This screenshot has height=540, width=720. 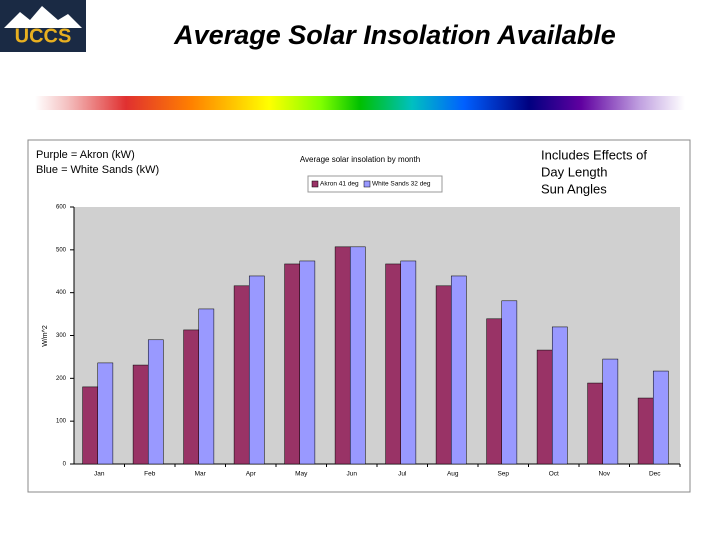 I want to click on x-tick-label: Aug, so click(x=453, y=474).